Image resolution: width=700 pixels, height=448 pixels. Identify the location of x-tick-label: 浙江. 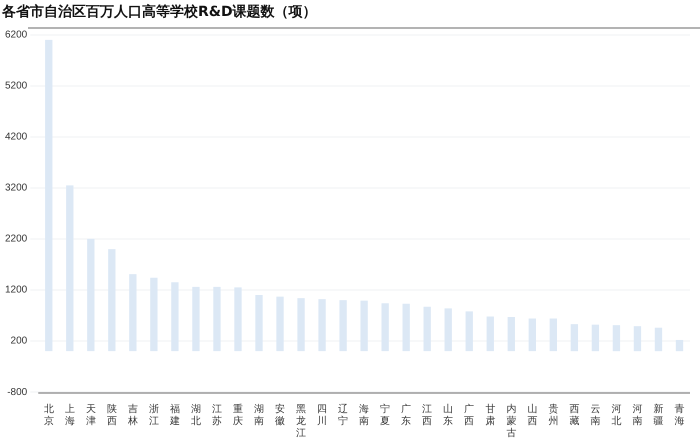
(153, 414).